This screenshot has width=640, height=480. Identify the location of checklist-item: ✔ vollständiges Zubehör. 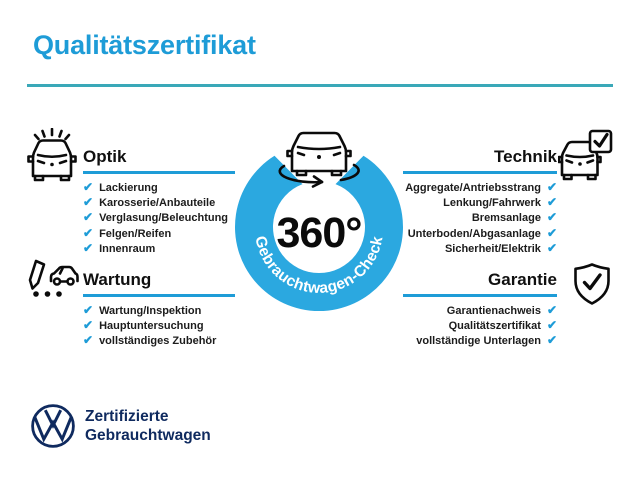
(159, 340).